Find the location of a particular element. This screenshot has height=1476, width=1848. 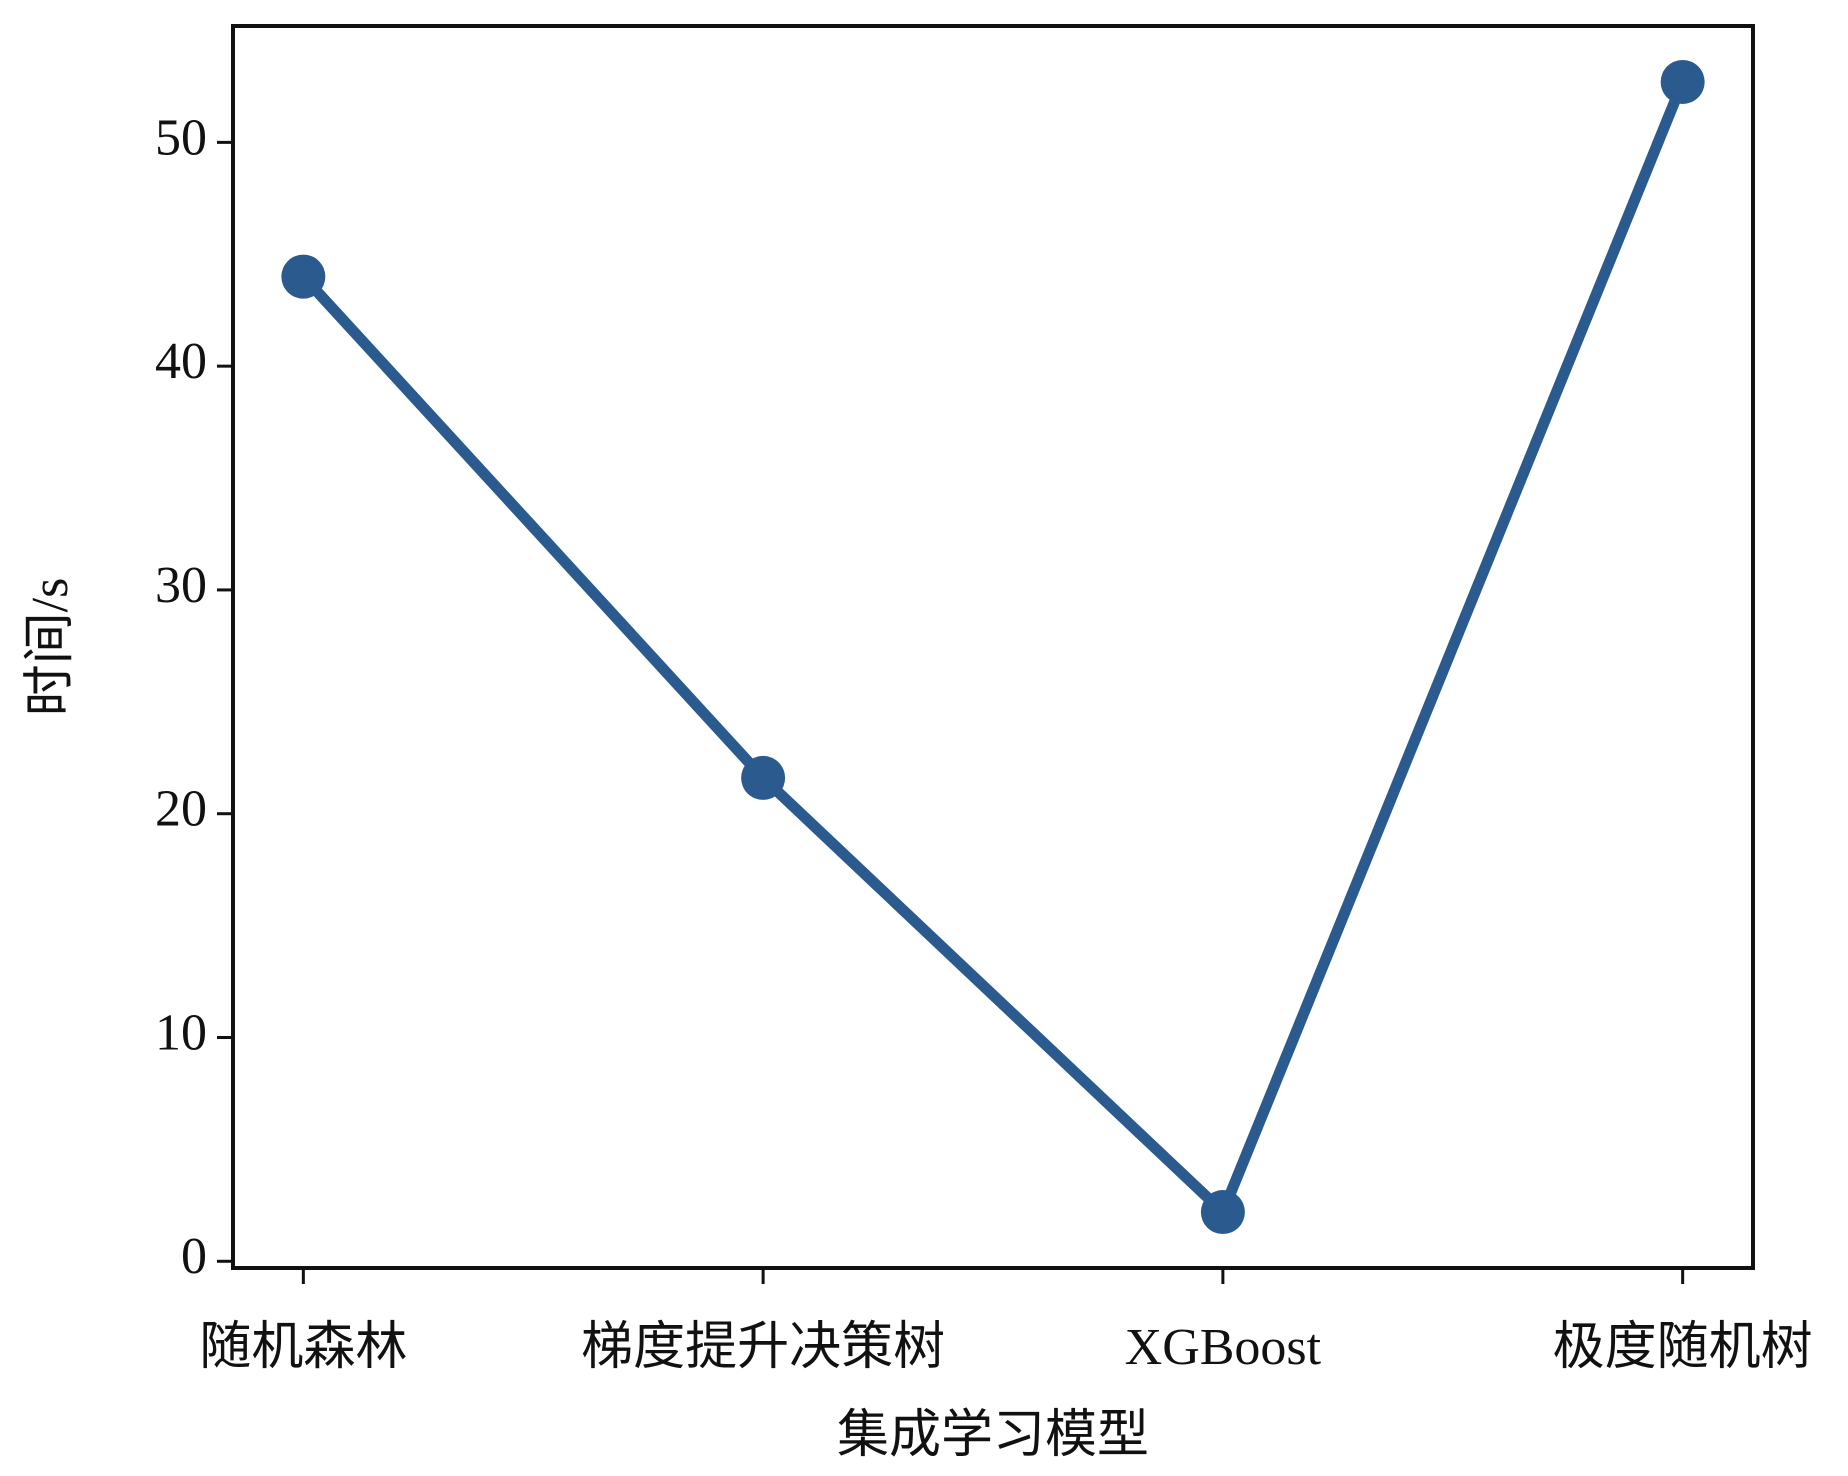

x-tick-label: 梯度提升决策树 is located at coordinates (763, 1347).